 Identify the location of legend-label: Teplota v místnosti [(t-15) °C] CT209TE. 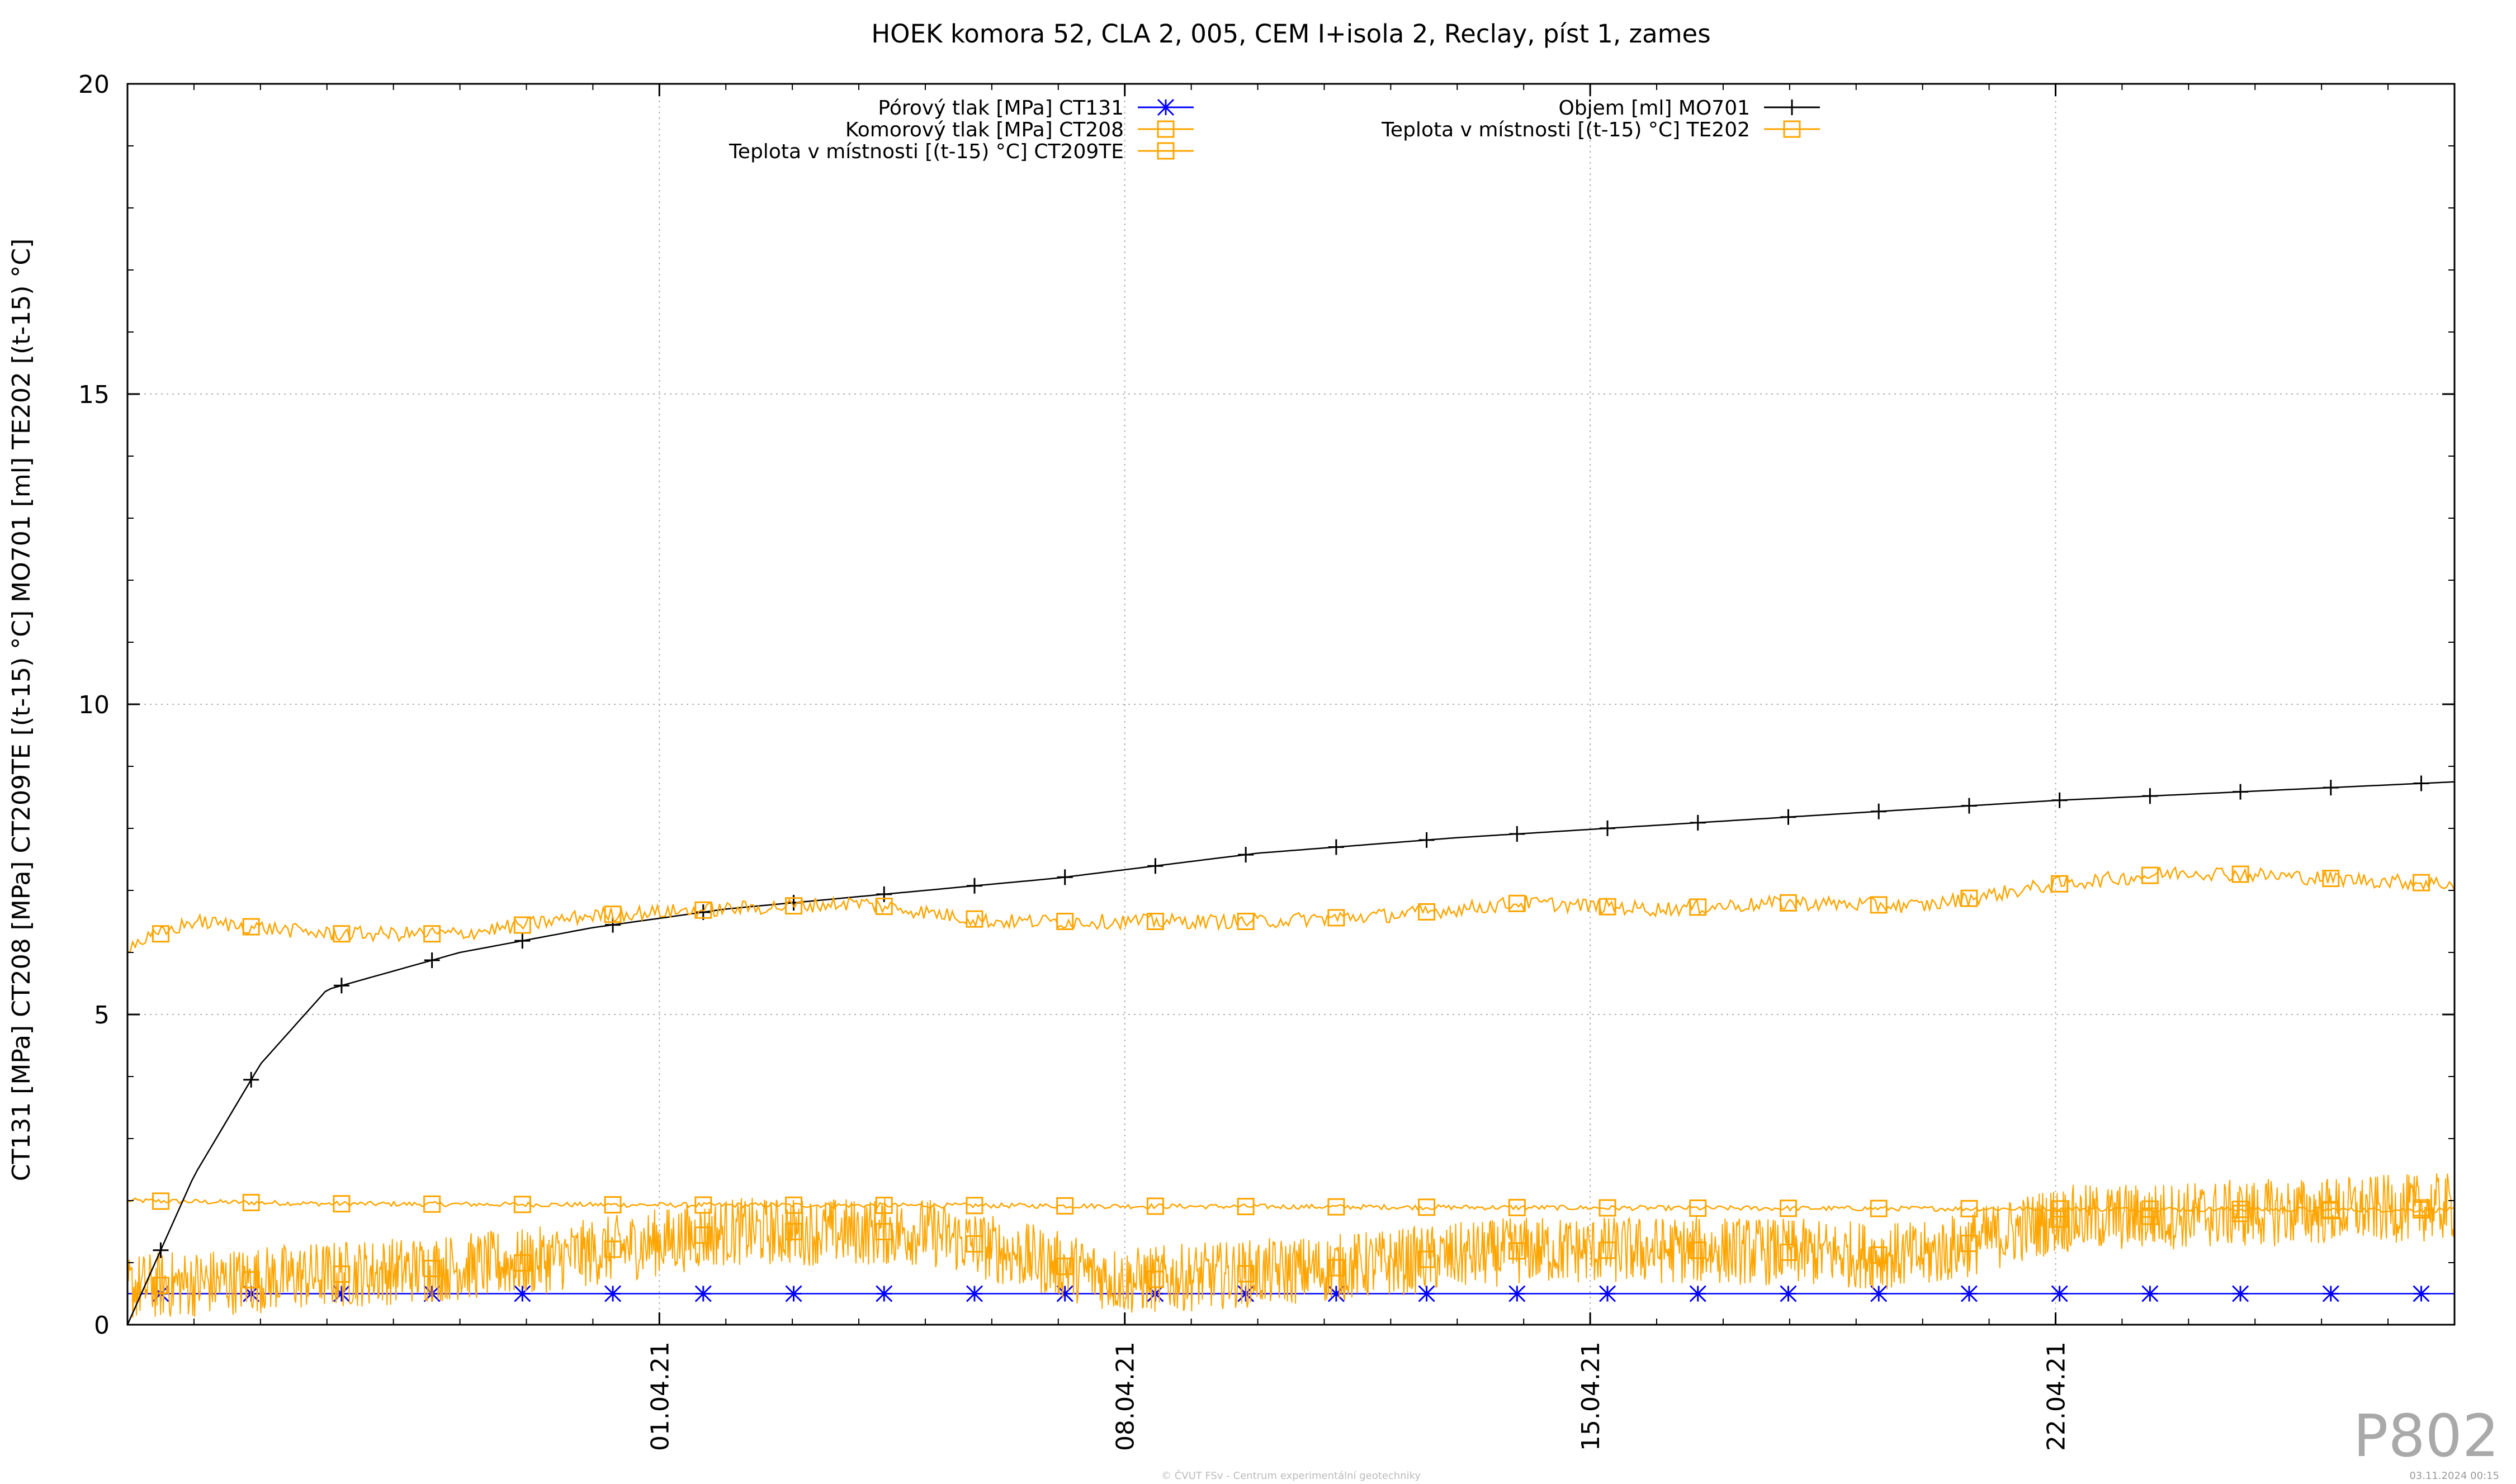
(926, 151).